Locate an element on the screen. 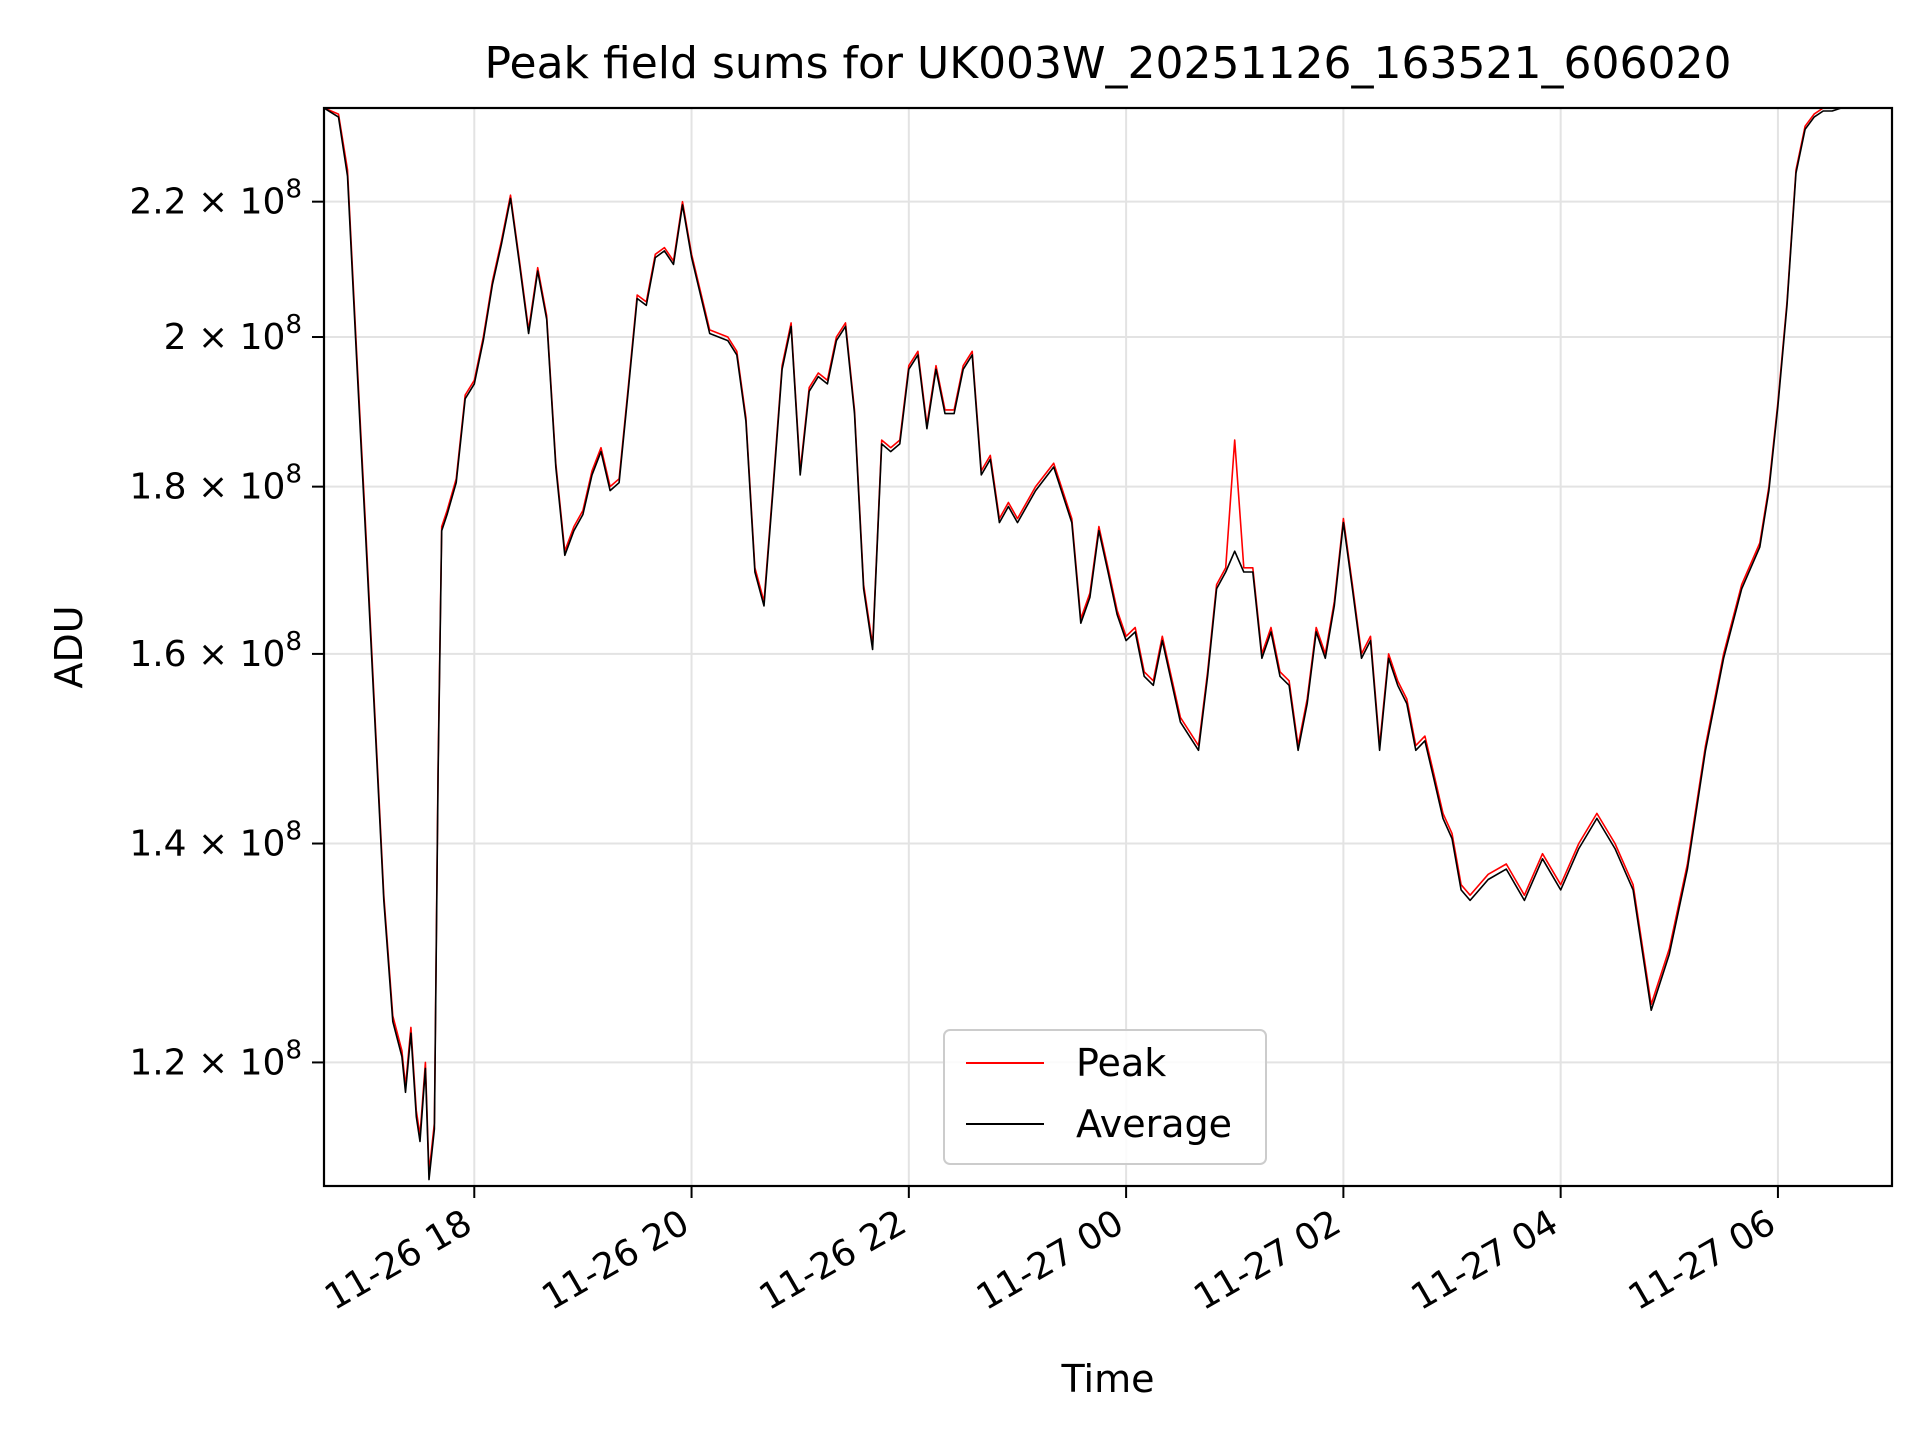 Image resolution: width=1920 pixels, height=1444 pixels. y-tick-mantissa: 2.2 is located at coordinates (157, 202).